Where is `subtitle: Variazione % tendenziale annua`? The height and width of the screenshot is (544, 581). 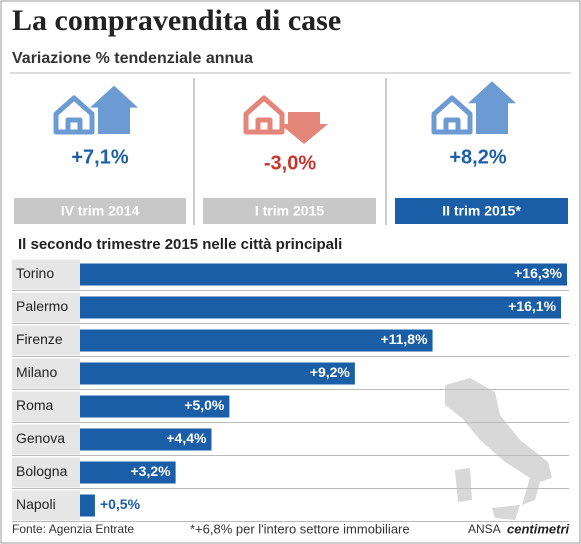
subtitle: Variazione % tendenziale annua is located at coordinates (132, 58).